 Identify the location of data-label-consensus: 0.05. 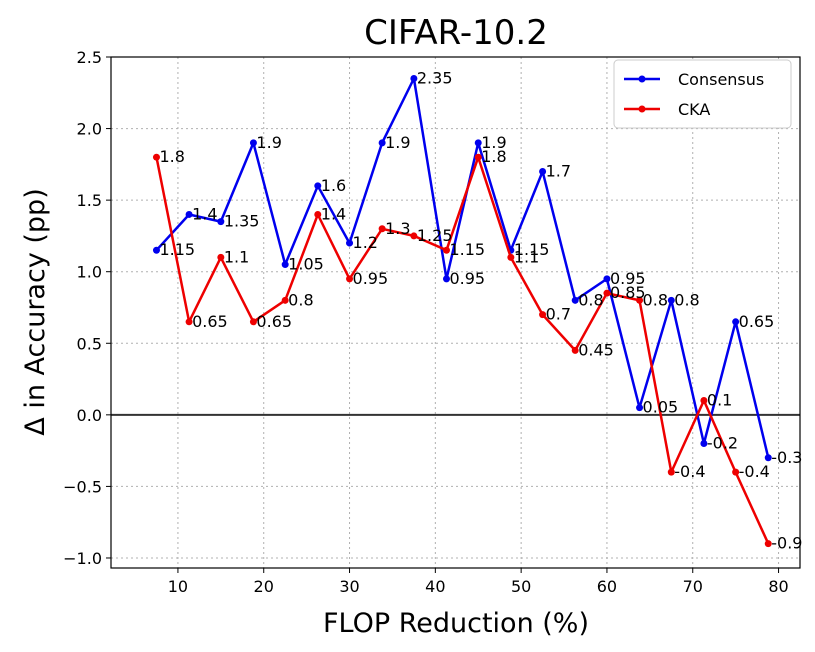
(661, 407).